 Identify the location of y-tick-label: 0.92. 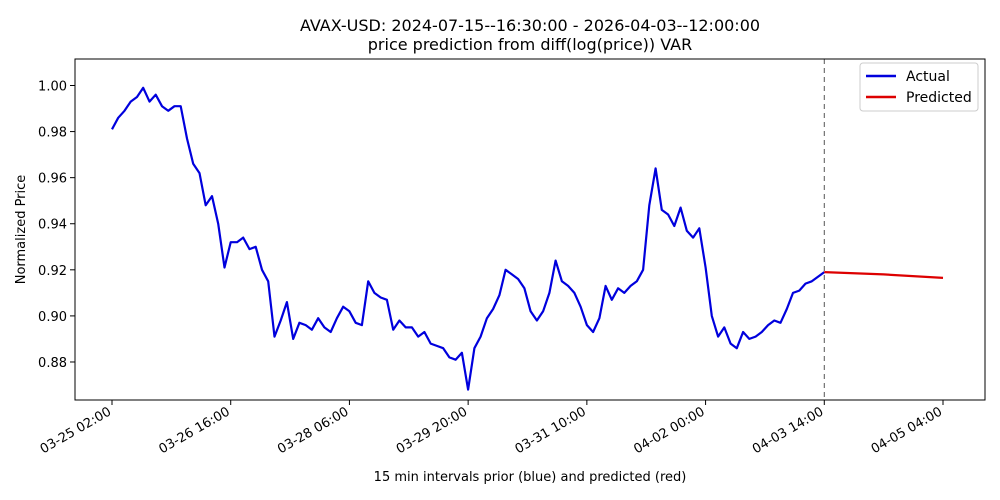
(52, 271).